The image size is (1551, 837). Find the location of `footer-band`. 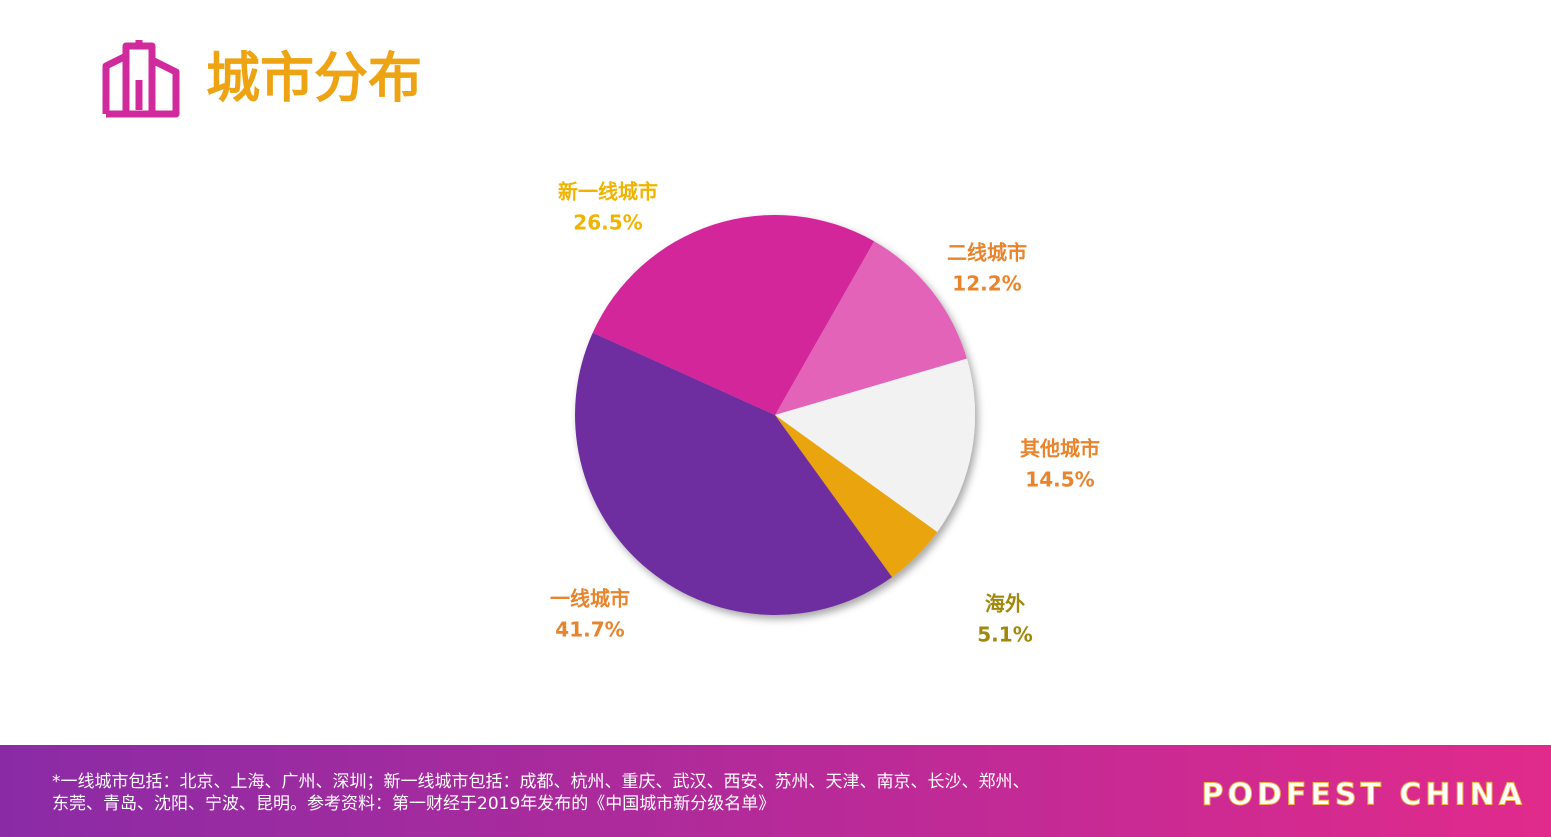

footer-band is located at coordinates (775, 791).